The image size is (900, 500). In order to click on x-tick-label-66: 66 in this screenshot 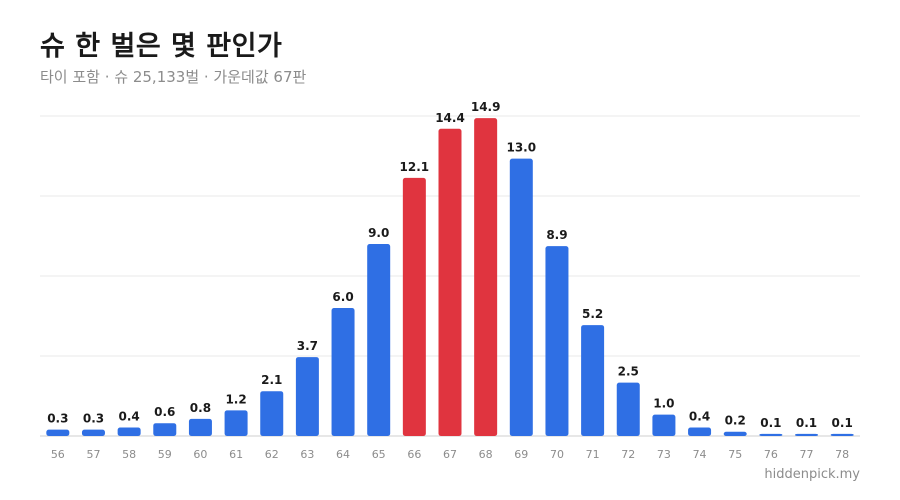, I will do `click(414, 454)`.